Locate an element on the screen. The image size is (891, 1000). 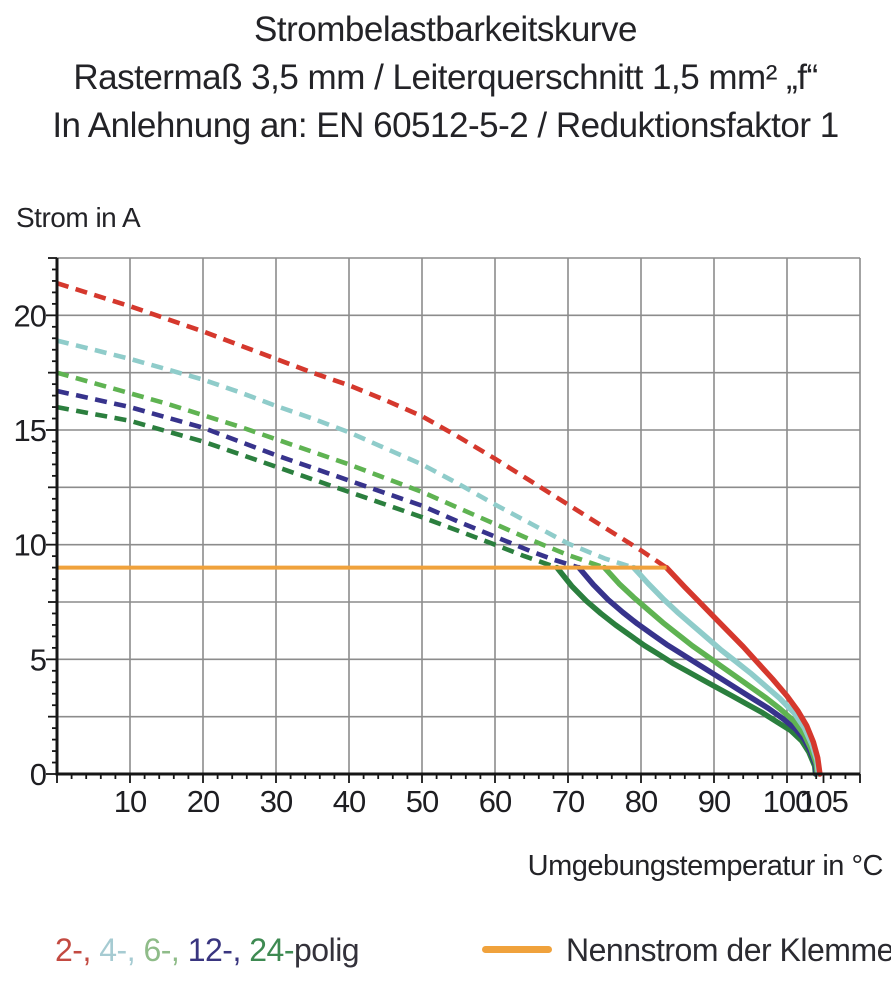
series-solid-2-polig is located at coordinates (743, 670).